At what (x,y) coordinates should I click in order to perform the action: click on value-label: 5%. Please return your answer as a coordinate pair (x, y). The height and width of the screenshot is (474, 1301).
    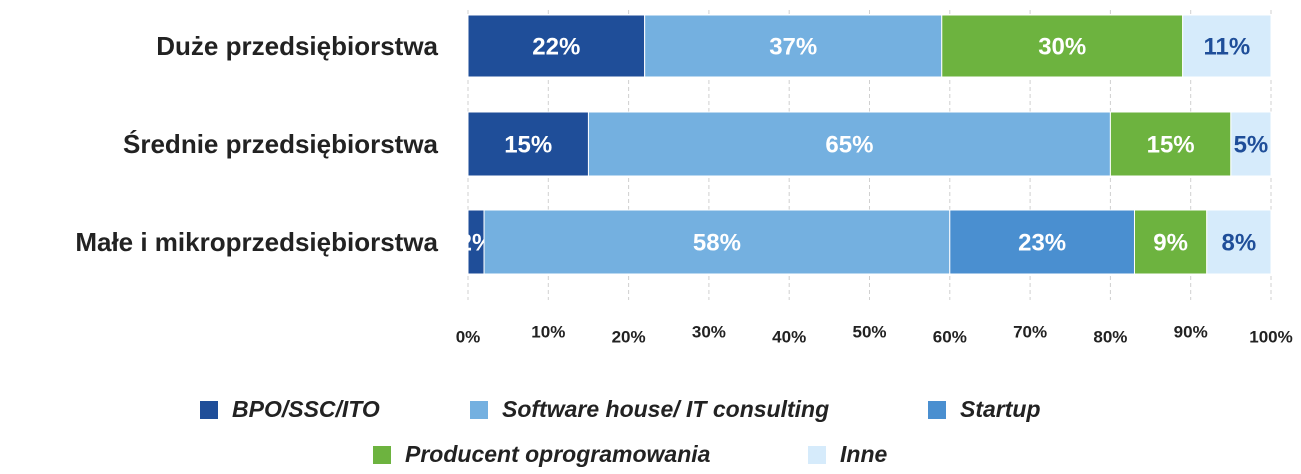
    Looking at the image, I should click on (1251, 144).